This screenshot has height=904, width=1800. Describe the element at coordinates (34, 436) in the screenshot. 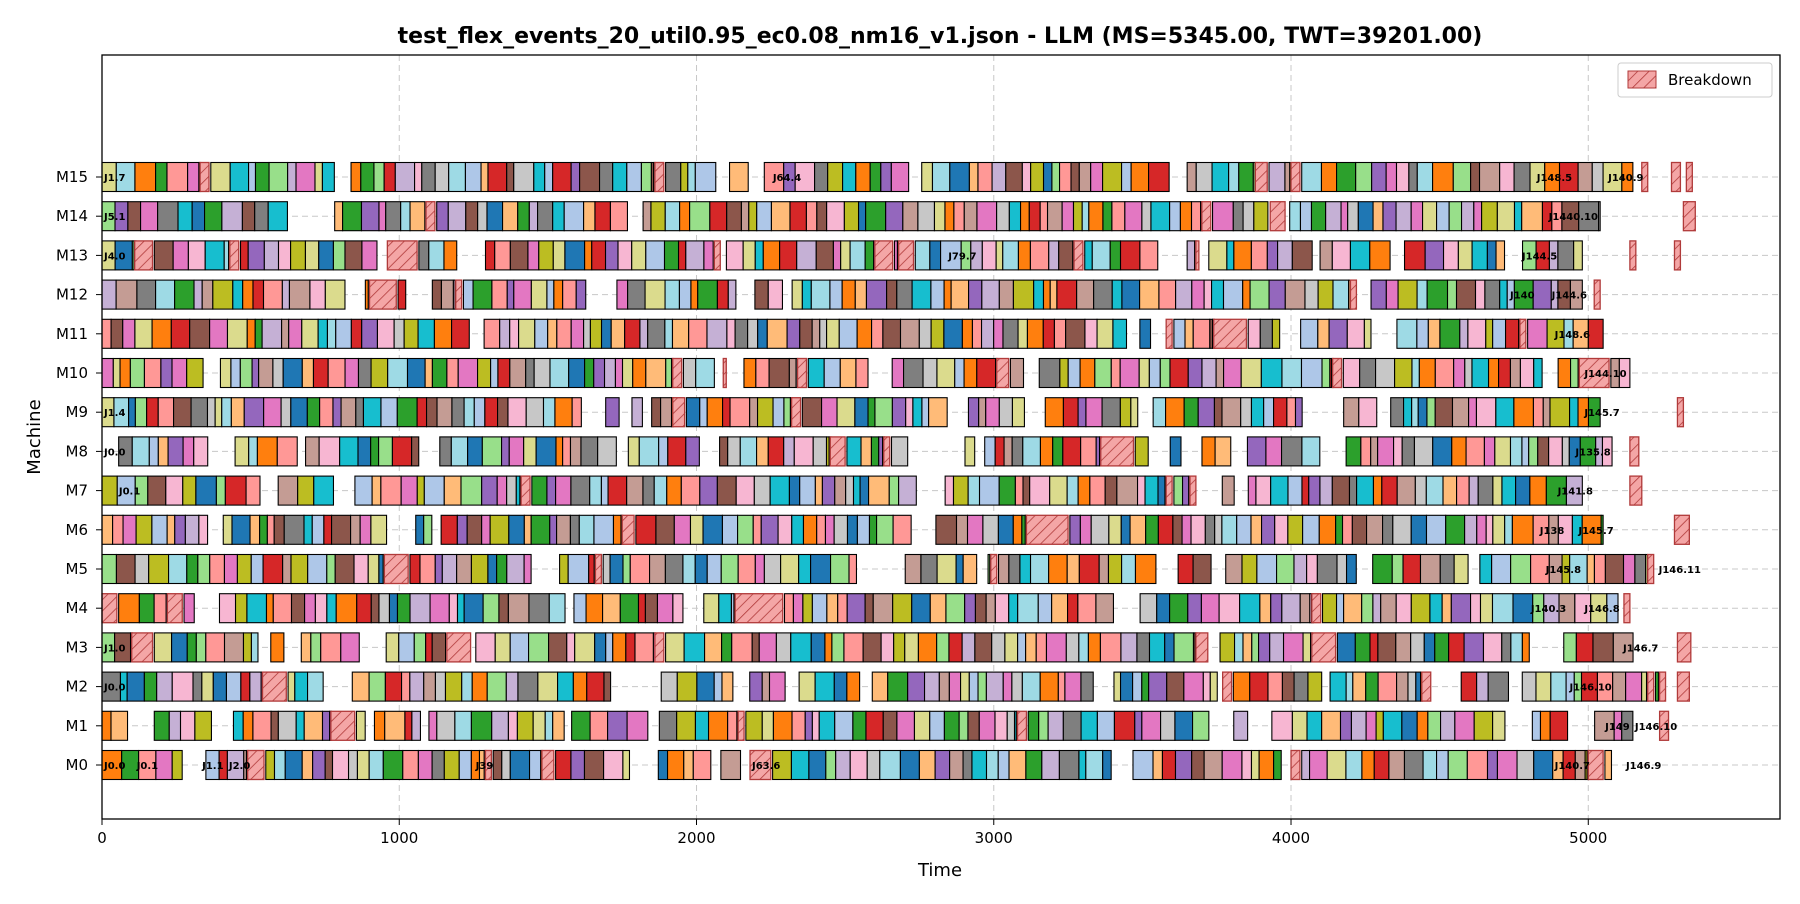

I see `y-axis-label: Machine` at that location.